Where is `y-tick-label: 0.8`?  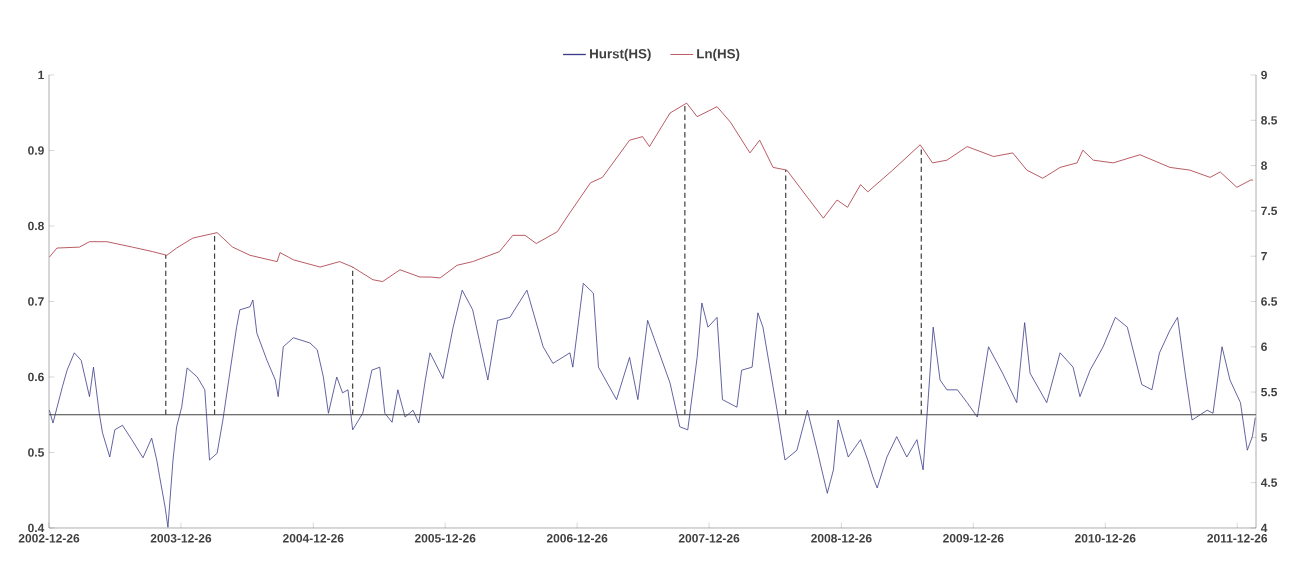
y-tick-label: 0.8 is located at coordinates (36, 226).